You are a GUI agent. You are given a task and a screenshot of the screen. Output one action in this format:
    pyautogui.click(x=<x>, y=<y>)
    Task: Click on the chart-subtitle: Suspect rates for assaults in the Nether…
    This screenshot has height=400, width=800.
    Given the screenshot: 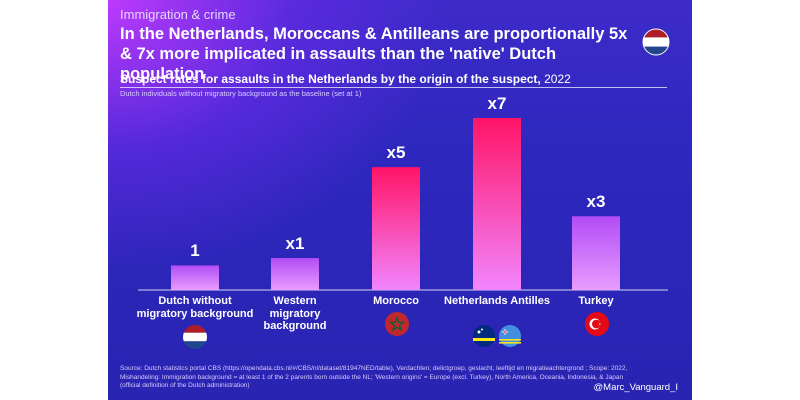 What is the action you would take?
    pyautogui.click(x=345, y=79)
    